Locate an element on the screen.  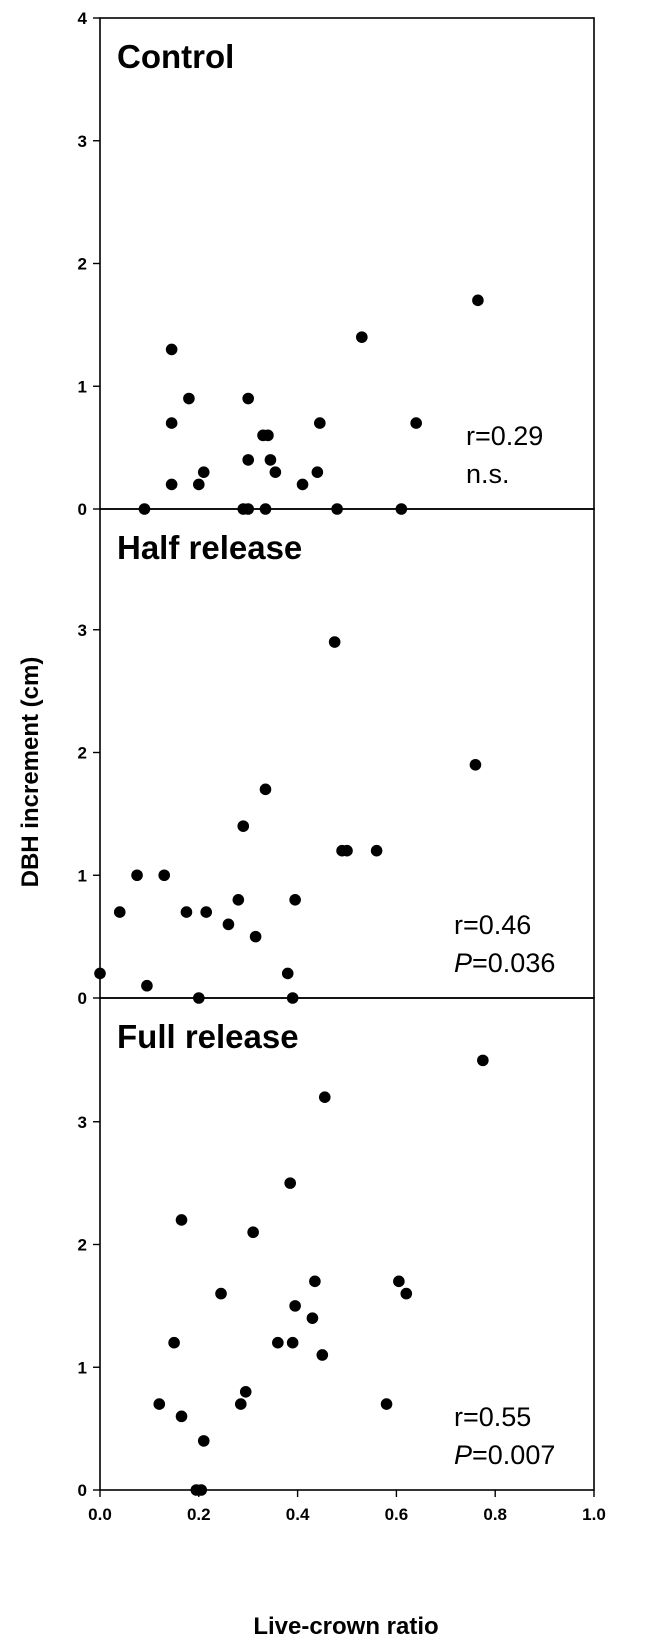
x-tick-label: 0.6 is located at coordinates (397, 1514).